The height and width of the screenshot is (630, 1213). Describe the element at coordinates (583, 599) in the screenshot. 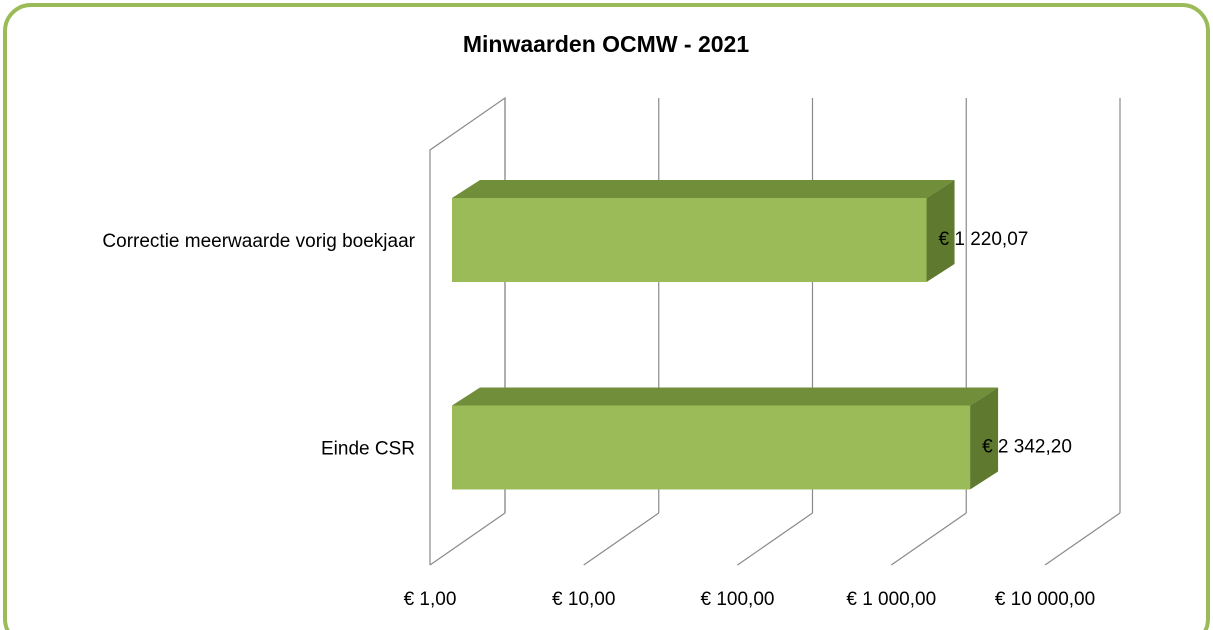

I see `x-tick-label: € 10,00` at that location.